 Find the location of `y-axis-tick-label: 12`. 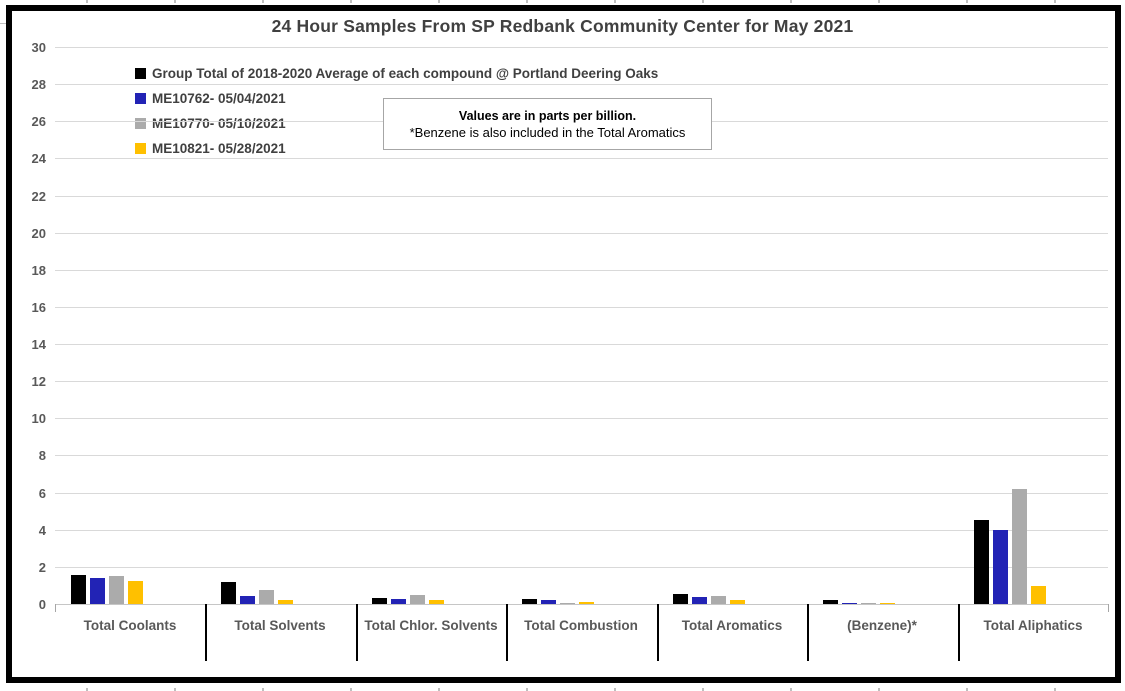

y-axis-tick-label: 12 is located at coordinates (38, 381).